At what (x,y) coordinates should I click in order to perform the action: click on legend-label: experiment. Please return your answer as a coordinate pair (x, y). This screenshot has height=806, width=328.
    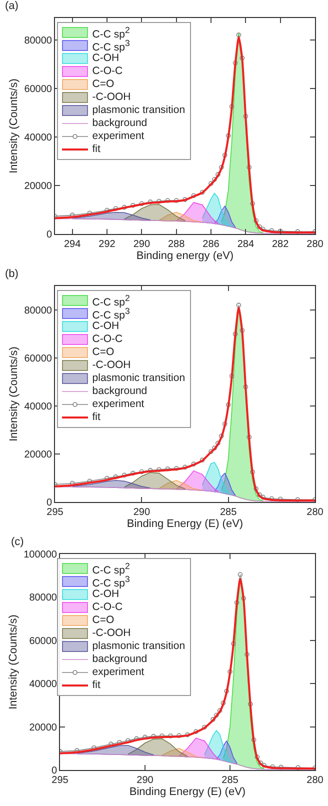
    Looking at the image, I should click on (118, 137).